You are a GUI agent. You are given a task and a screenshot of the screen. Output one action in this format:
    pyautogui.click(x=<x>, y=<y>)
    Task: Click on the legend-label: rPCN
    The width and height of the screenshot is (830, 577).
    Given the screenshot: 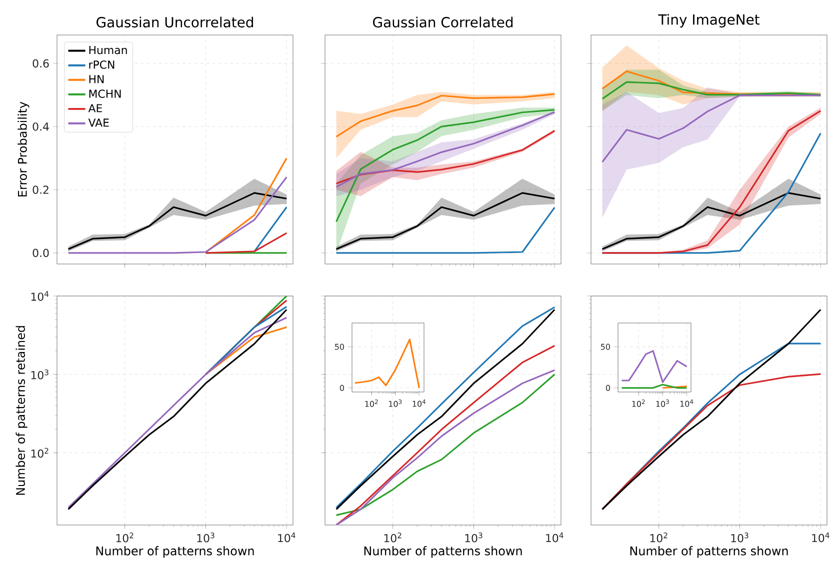 What is the action you would take?
    pyautogui.click(x=101, y=64)
    